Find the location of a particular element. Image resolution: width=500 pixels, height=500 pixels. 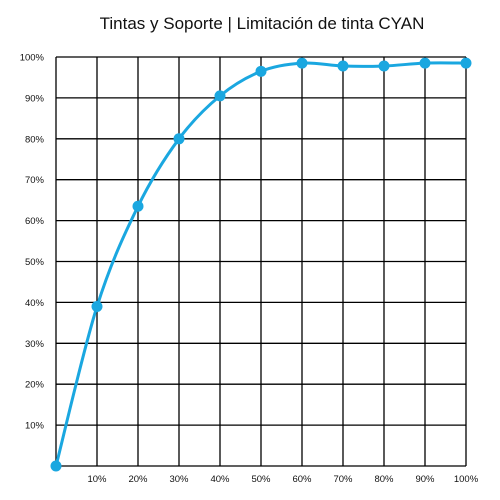

y-tick-label: 90% is located at coordinates (35, 98).